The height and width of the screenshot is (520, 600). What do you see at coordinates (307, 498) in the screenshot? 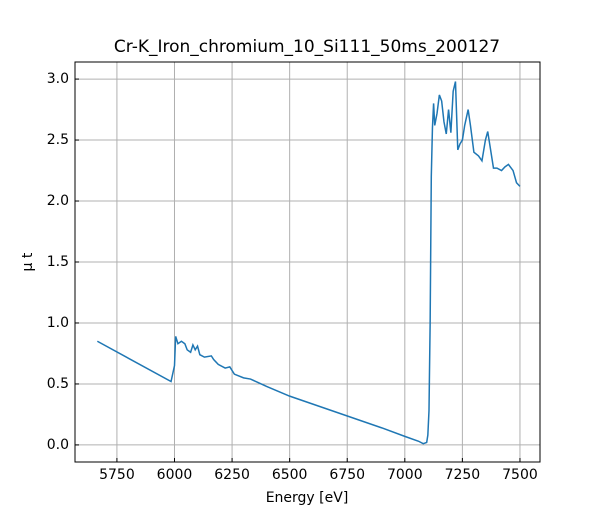
I see `x-axis-label: Energy [eV]` at bounding box center [307, 498].